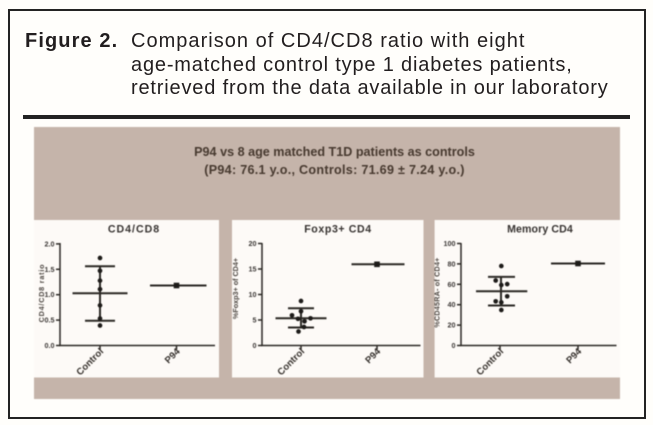 The image size is (653, 425). I want to click on svg-text: 100, so click(450, 243).